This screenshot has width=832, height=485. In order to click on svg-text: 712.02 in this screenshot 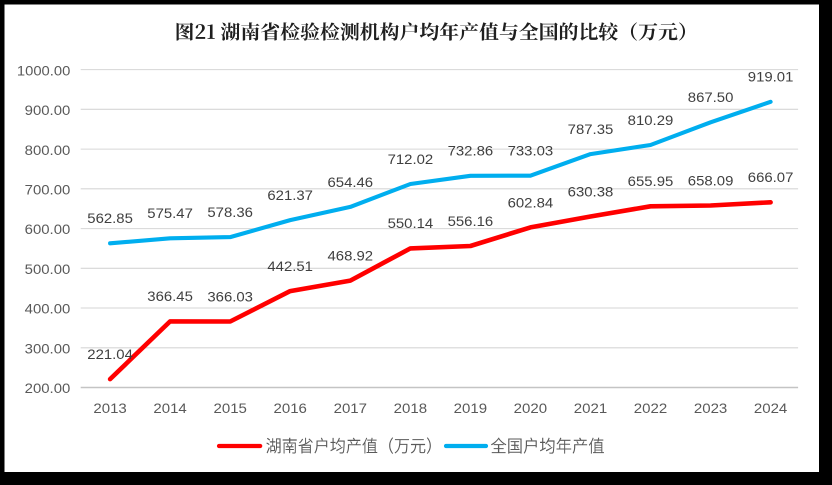, I will do `click(411, 159)`.